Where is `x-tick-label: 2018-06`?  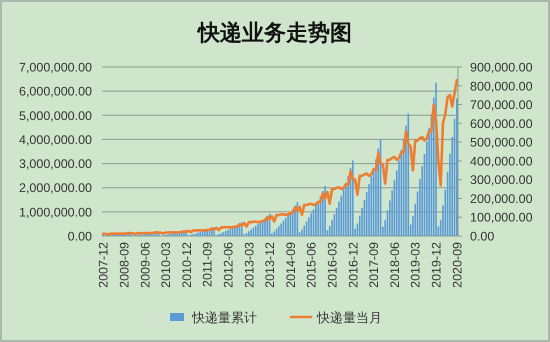 x-tick-label: 2018-06 is located at coordinates (395, 265).